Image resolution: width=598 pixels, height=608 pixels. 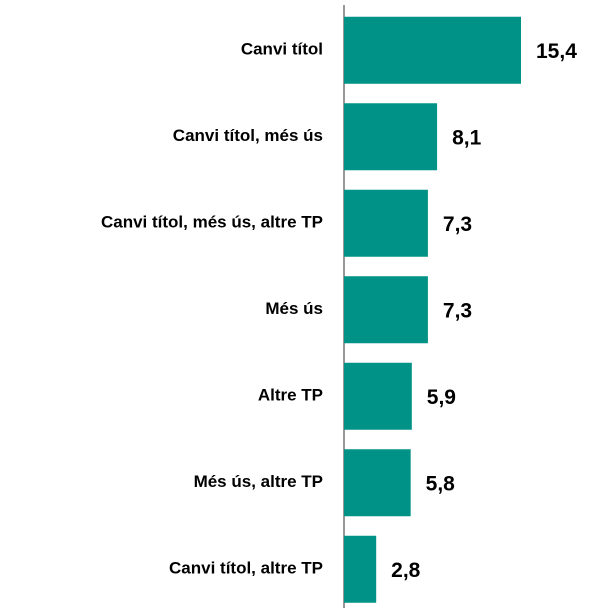 I want to click on category-label: Altre TP, so click(x=290, y=395).